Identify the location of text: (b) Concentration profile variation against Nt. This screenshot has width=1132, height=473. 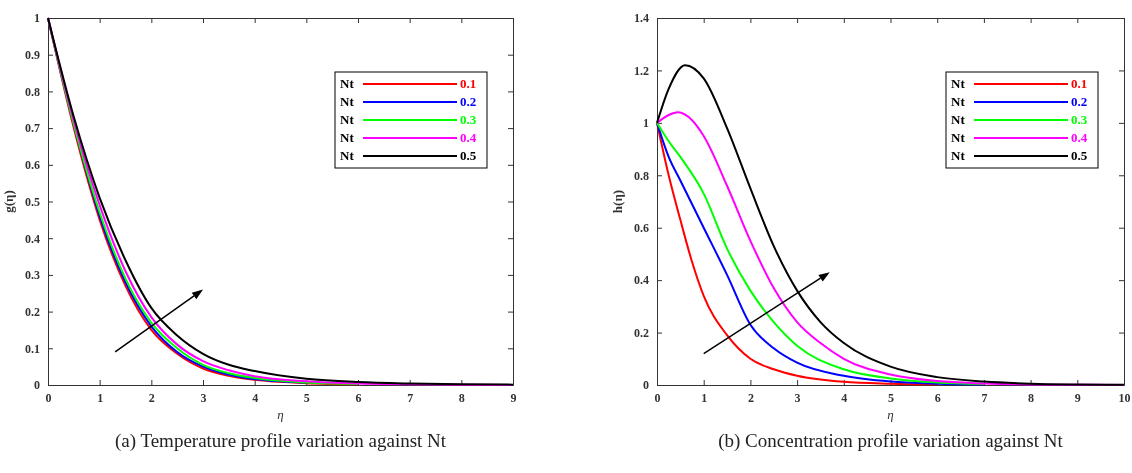
(891, 441).